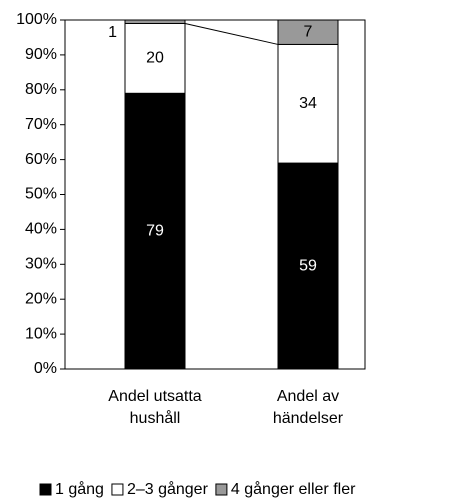  I want to click on y-tick-label: 100%, so click(36, 19).